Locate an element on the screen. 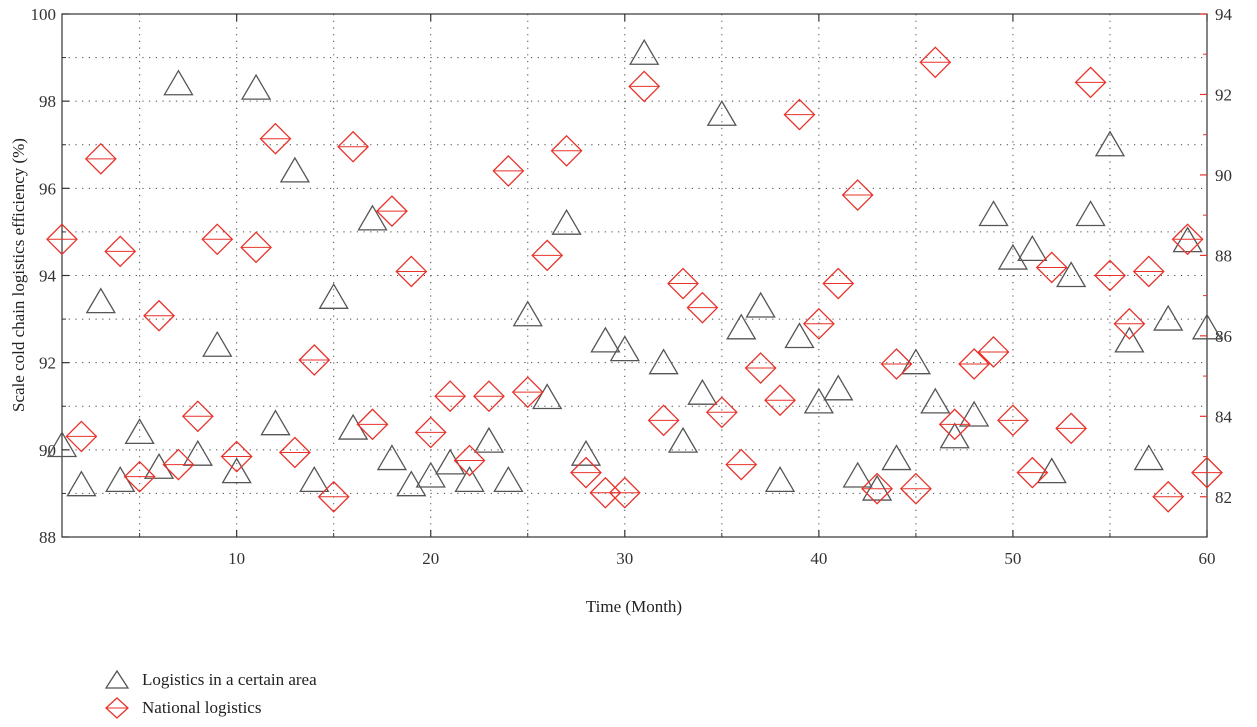 This screenshot has height=727, width=1257. legend-item-area: Logistics in a certain area is located at coordinates (210, 680).